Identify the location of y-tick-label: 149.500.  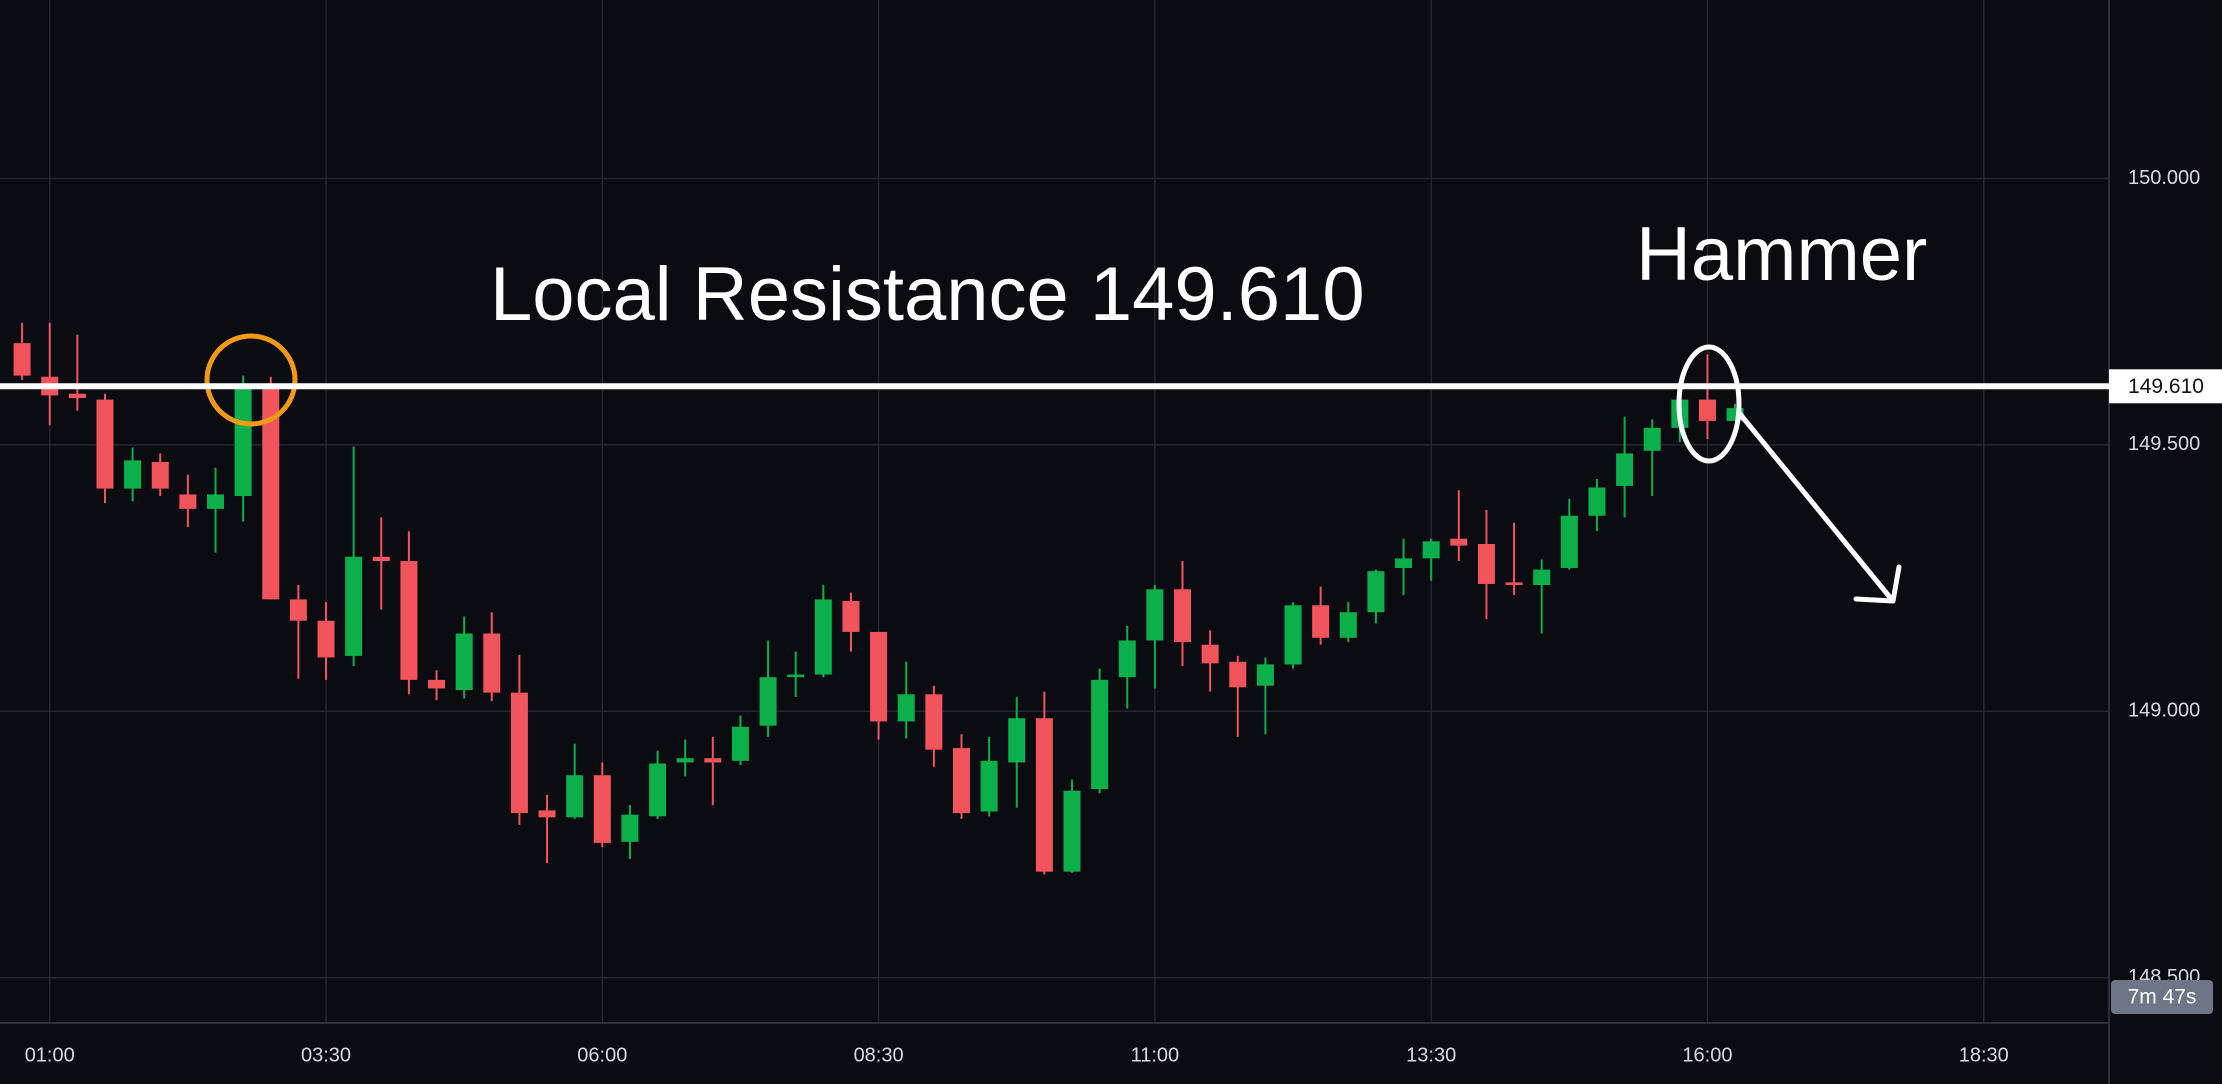
(2164, 444).